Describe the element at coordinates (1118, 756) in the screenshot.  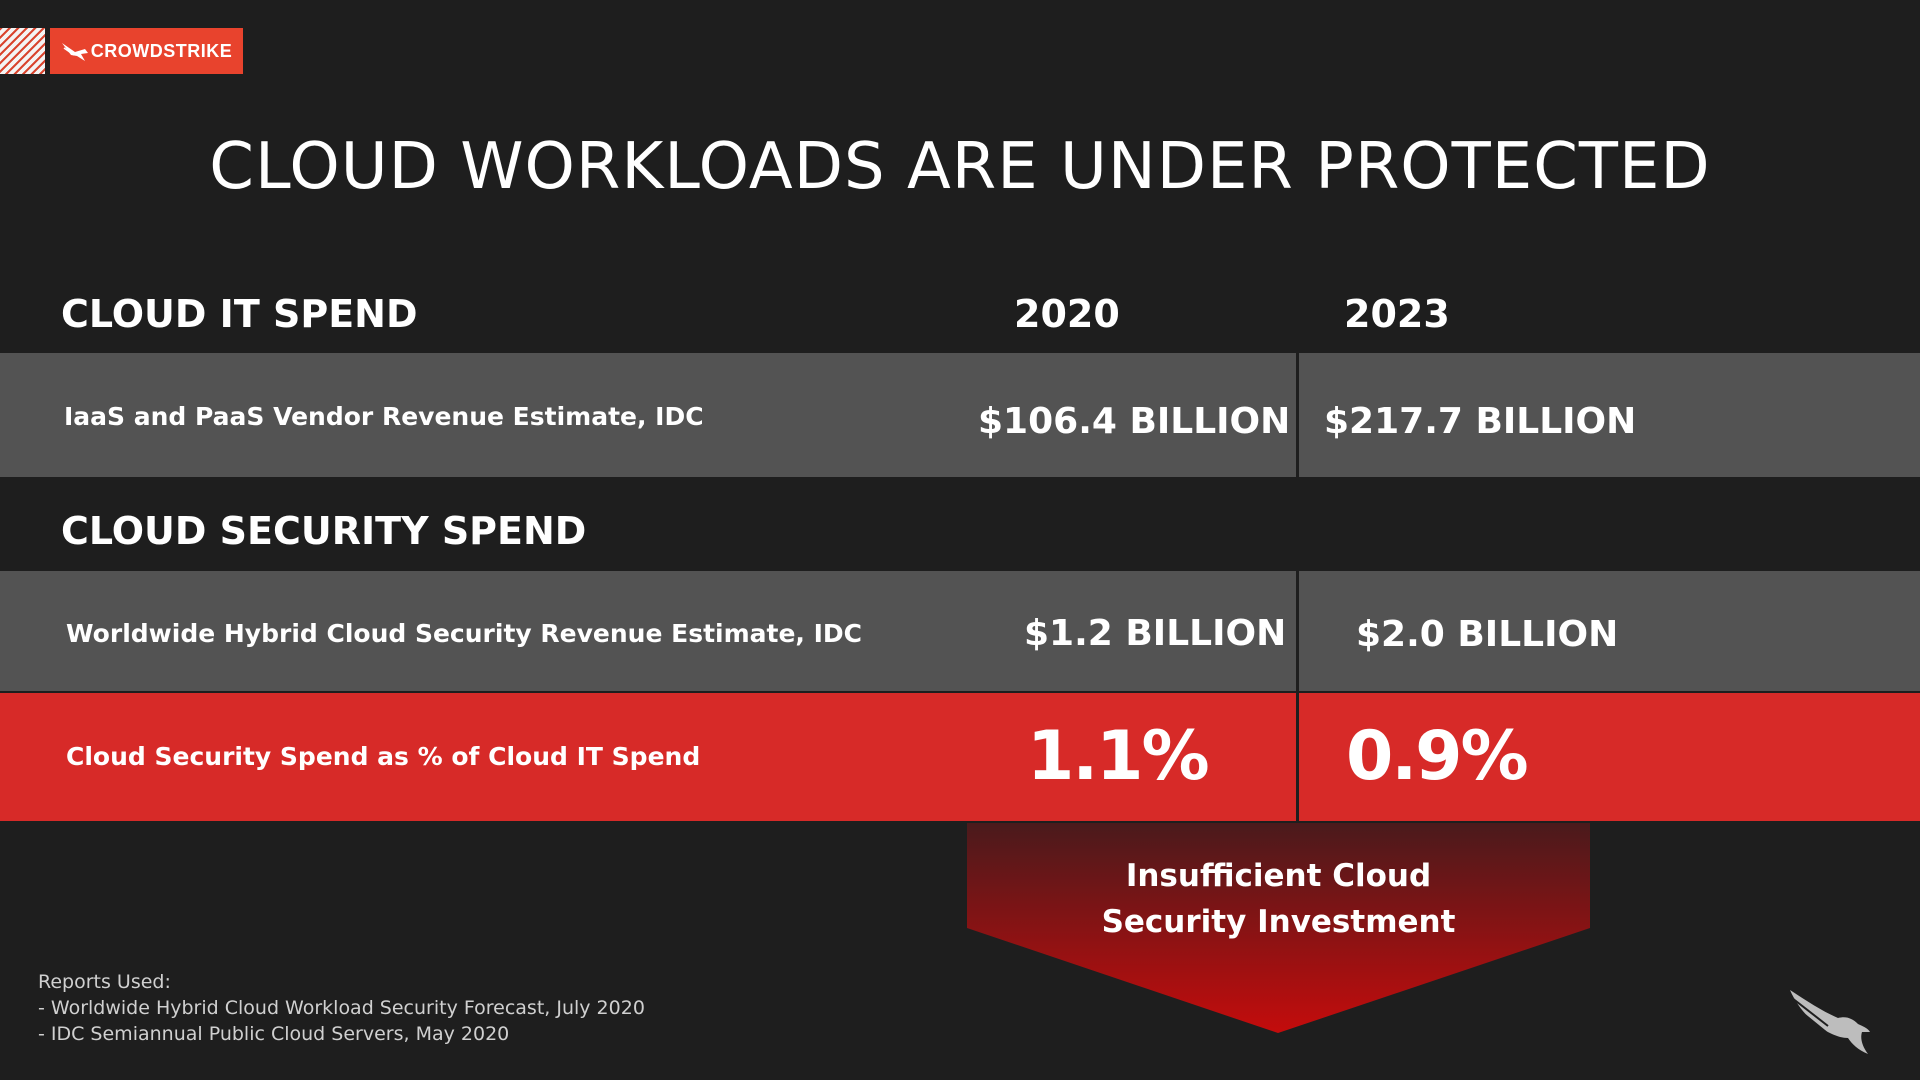
I see `ratio-2020-value: 1.1%` at that location.